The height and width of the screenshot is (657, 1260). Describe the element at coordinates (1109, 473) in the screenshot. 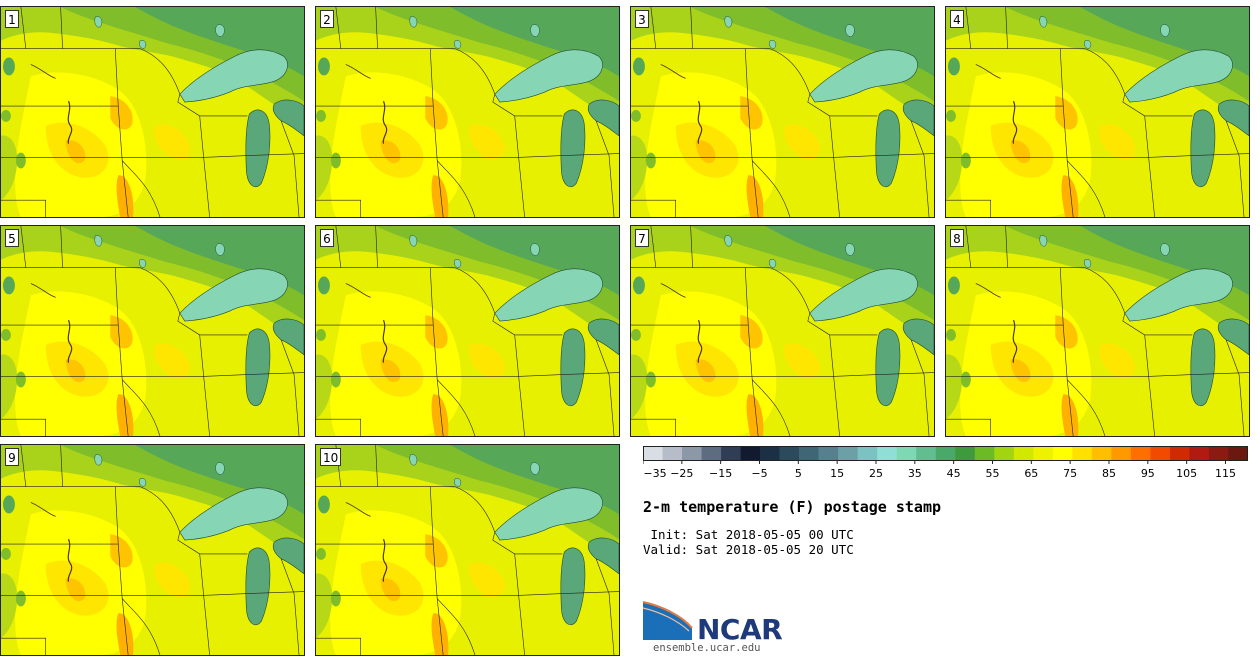

I see `colorbar-tick-label: 85` at that location.